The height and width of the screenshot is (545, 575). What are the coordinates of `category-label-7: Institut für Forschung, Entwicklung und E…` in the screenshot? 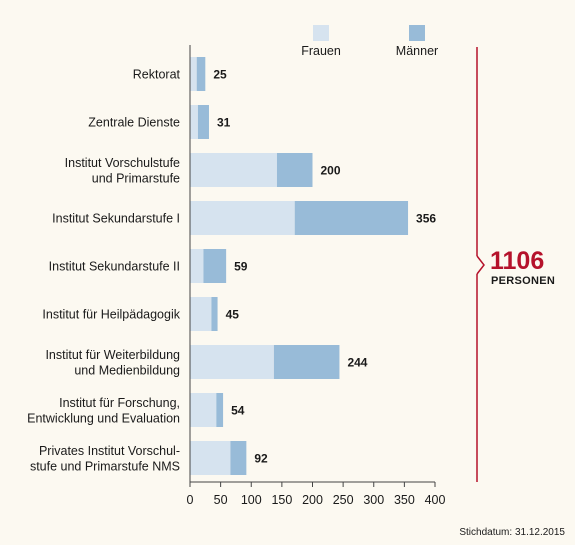 It's located at (103, 411).